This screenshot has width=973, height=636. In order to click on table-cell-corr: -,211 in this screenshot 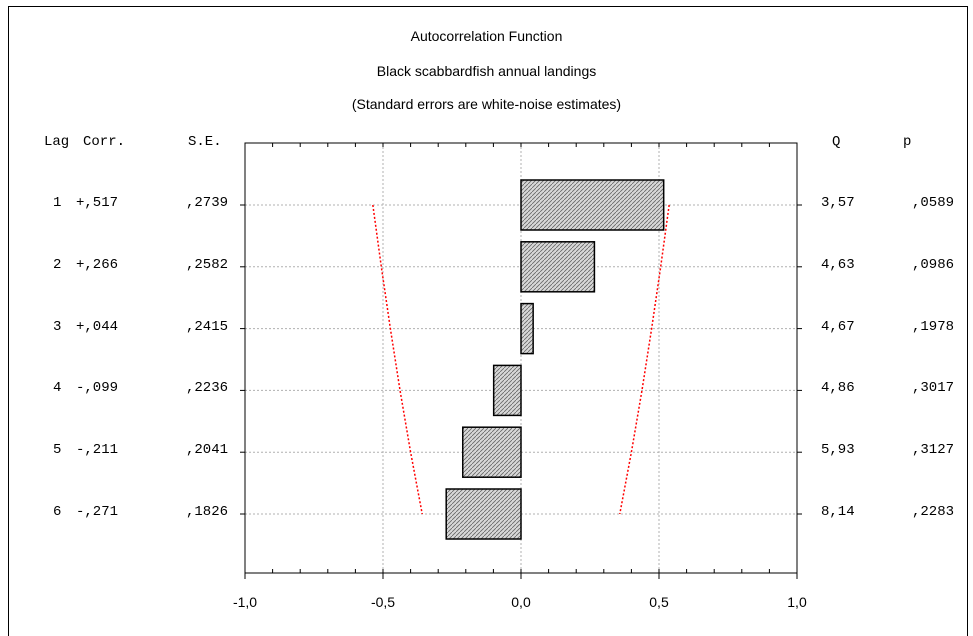, I will do `click(97, 450)`.